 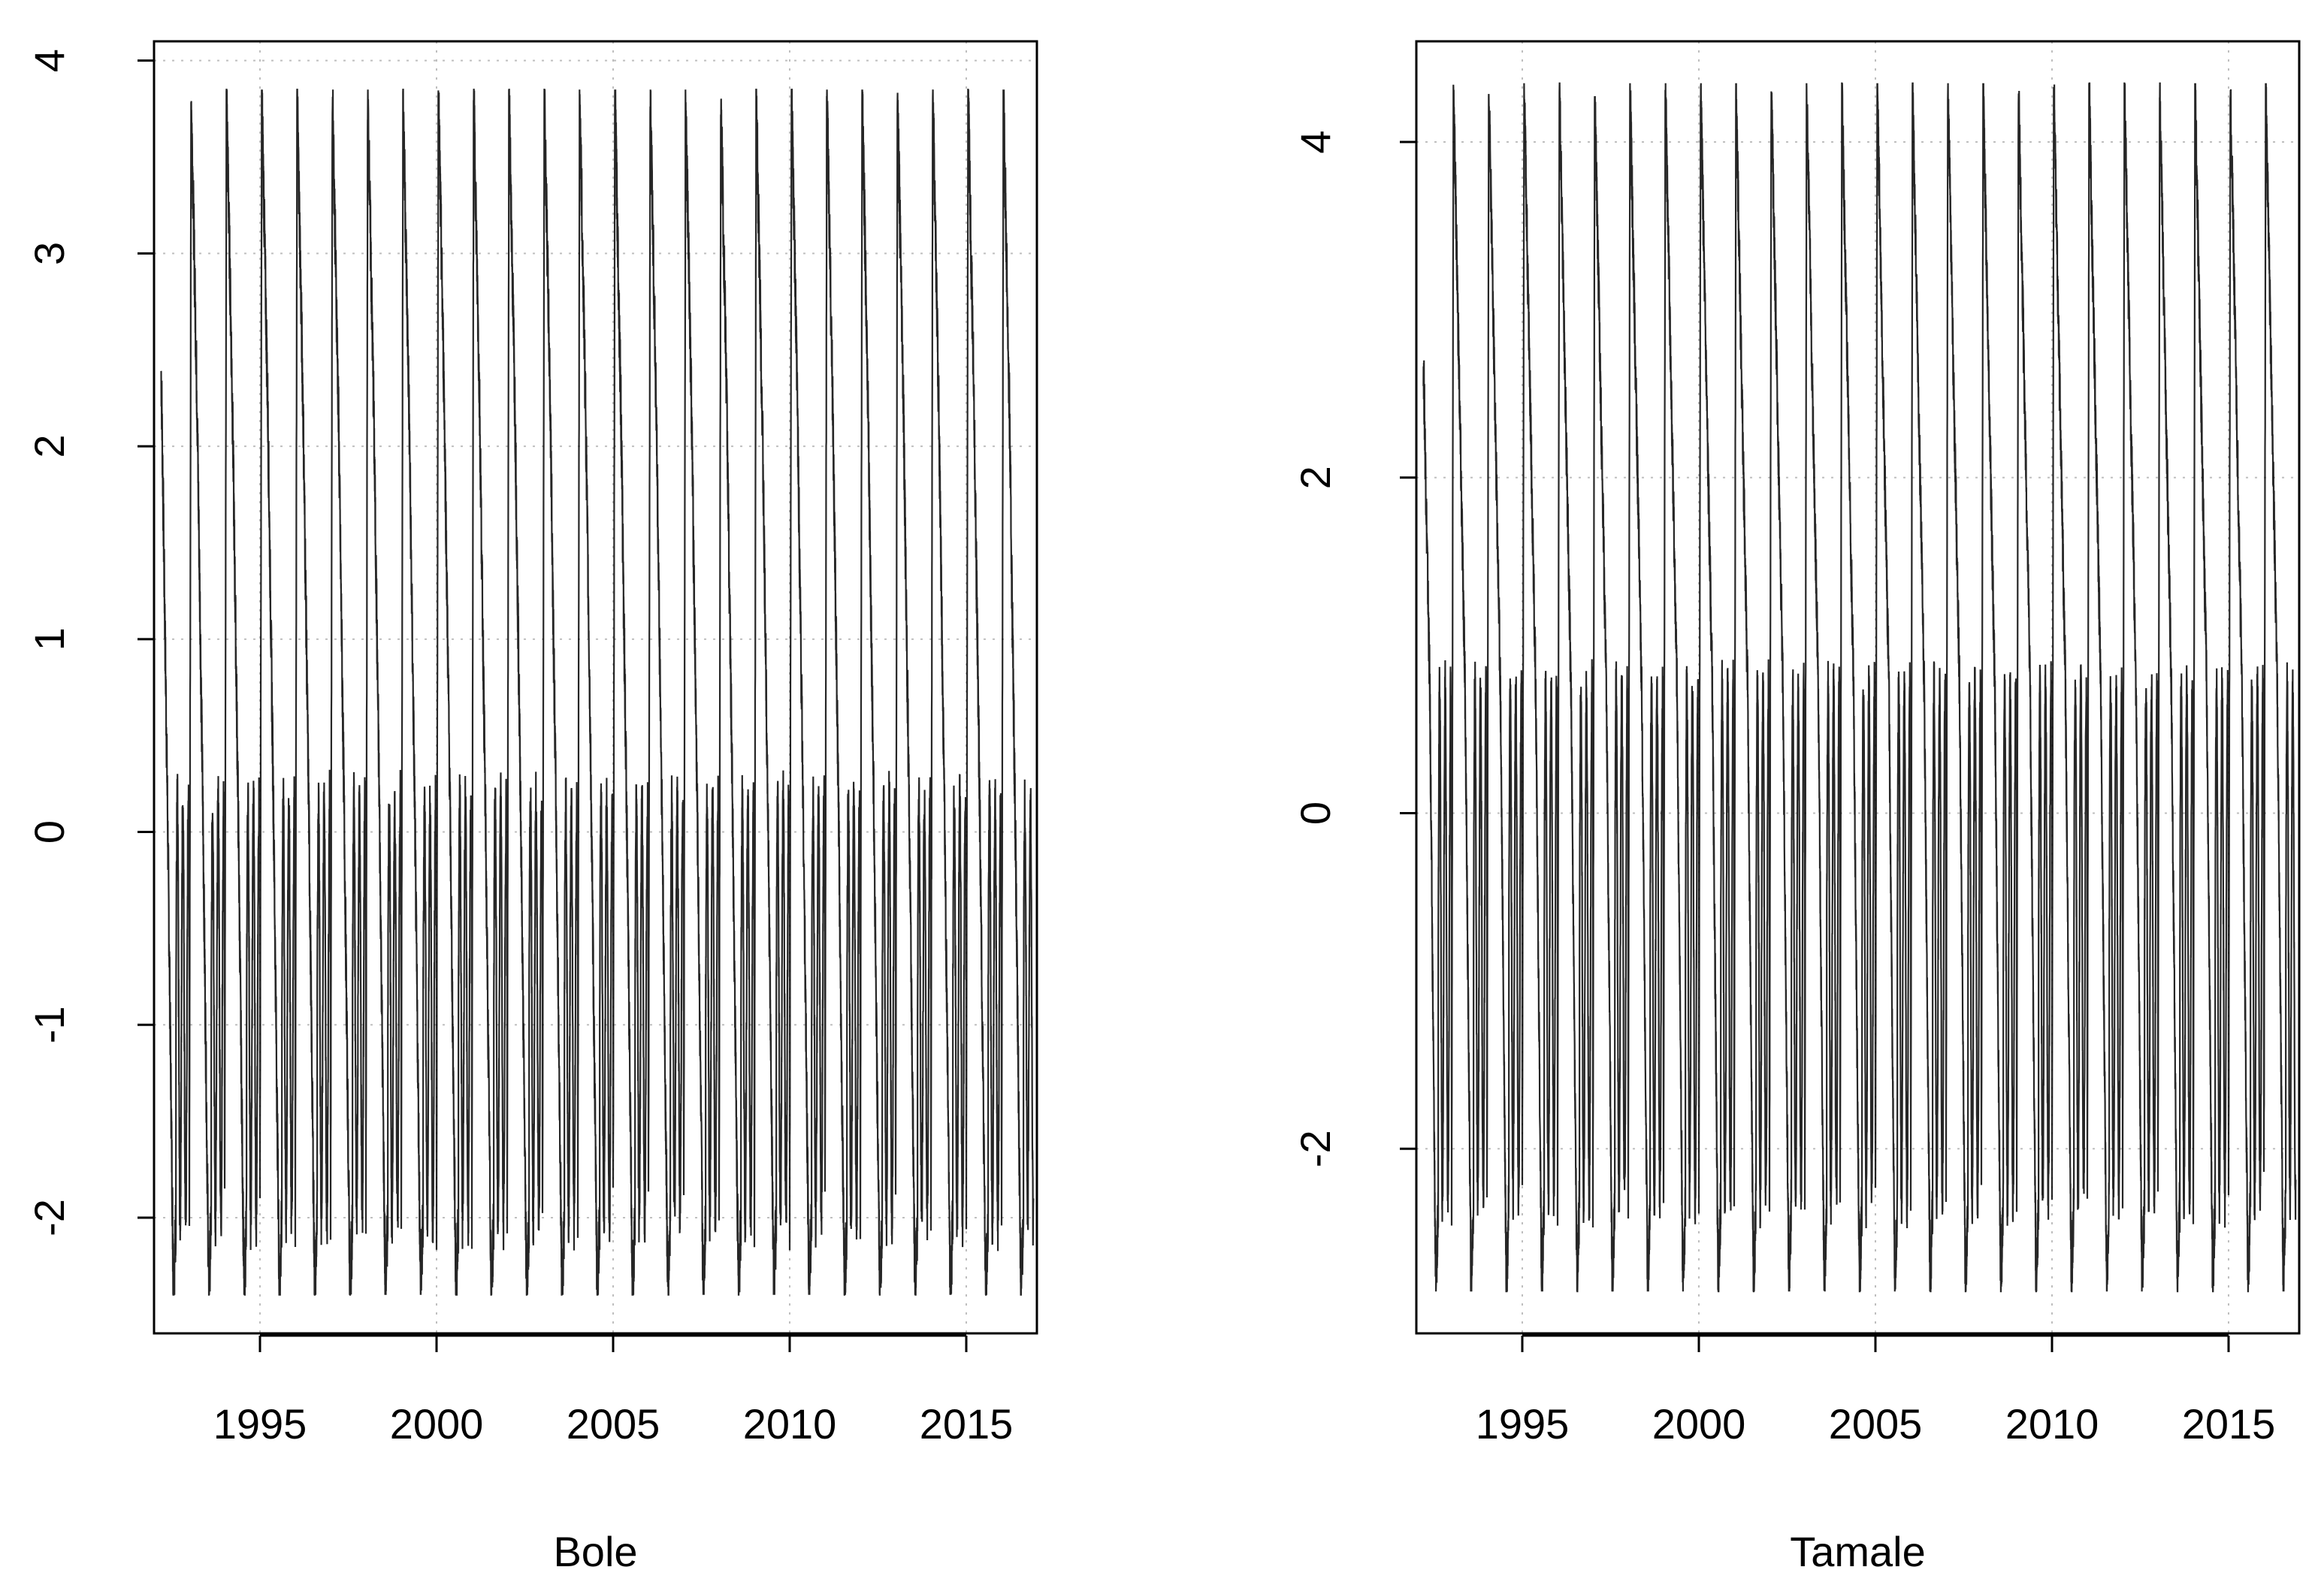 I want to click on tamale-y-tick-label-2: 2, so click(x=1316, y=478).